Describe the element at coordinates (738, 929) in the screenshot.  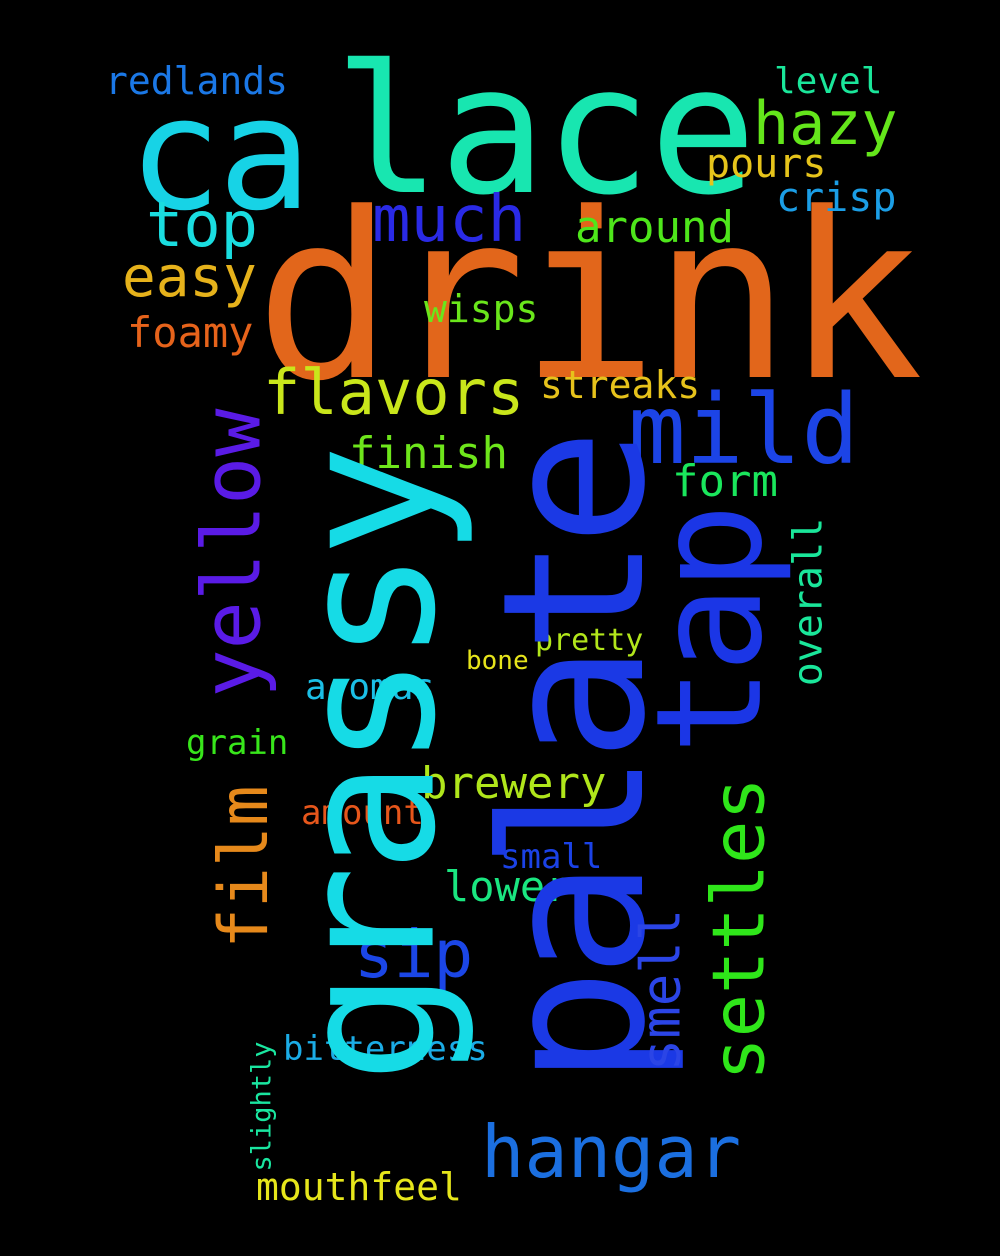
I see `word-settles: settles` at that location.